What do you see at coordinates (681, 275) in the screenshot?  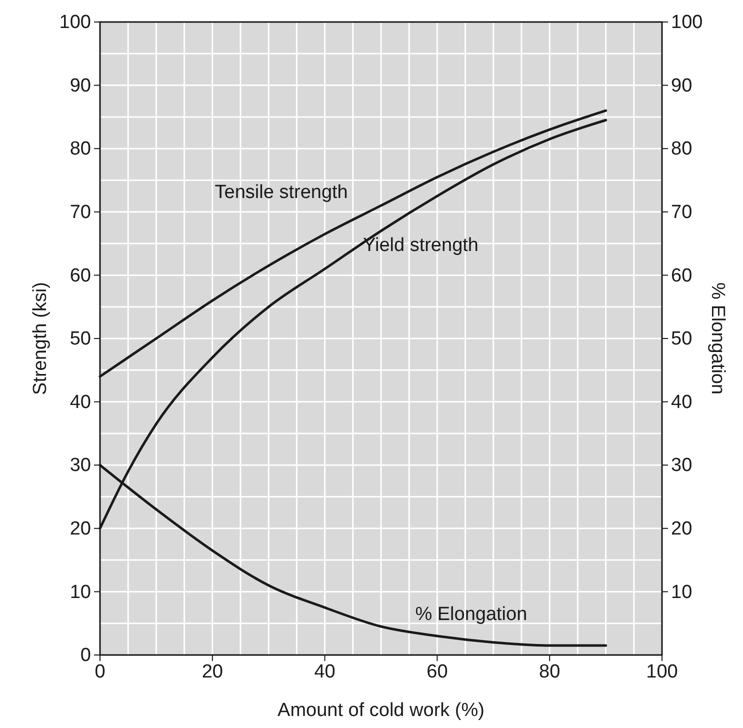 I see `y2-tick-label: 60` at bounding box center [681, 275].